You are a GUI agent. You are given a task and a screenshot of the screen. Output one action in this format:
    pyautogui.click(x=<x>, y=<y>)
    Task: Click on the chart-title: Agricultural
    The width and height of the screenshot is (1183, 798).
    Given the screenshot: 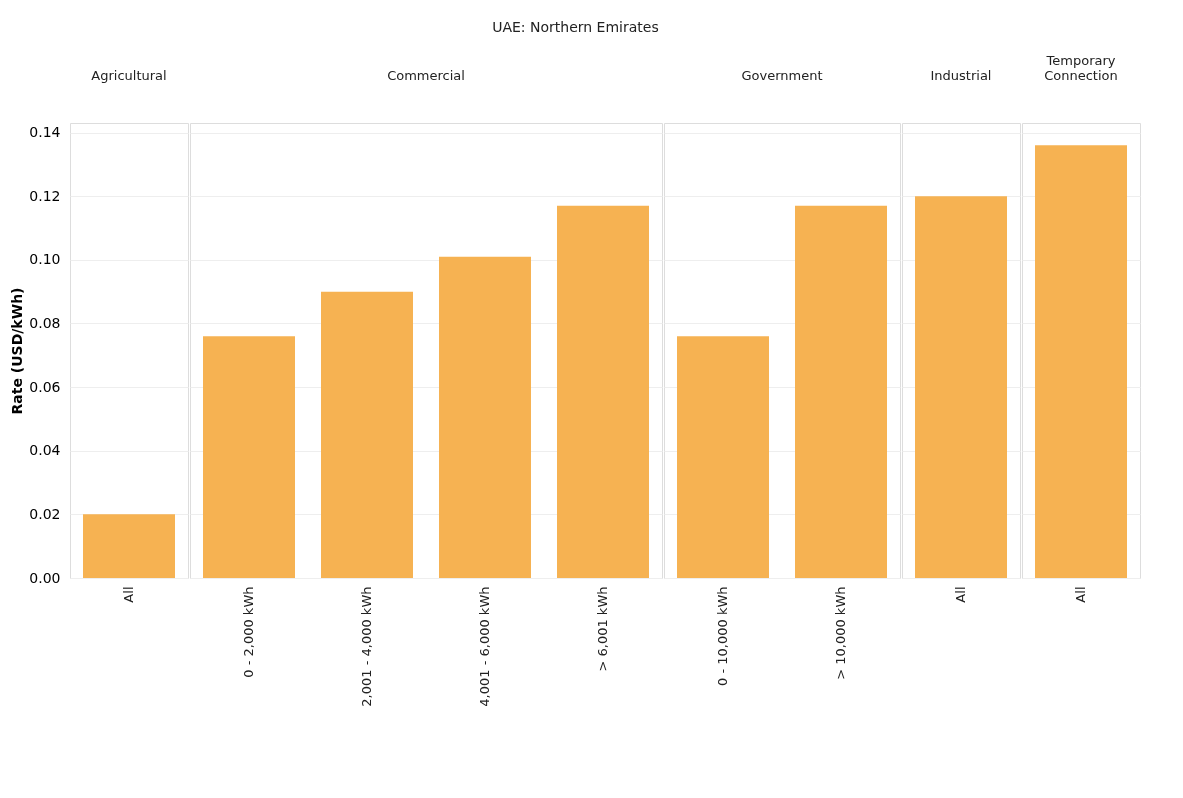 What is the action you would take?
    pyautogui.click(x=129, y=75)
    